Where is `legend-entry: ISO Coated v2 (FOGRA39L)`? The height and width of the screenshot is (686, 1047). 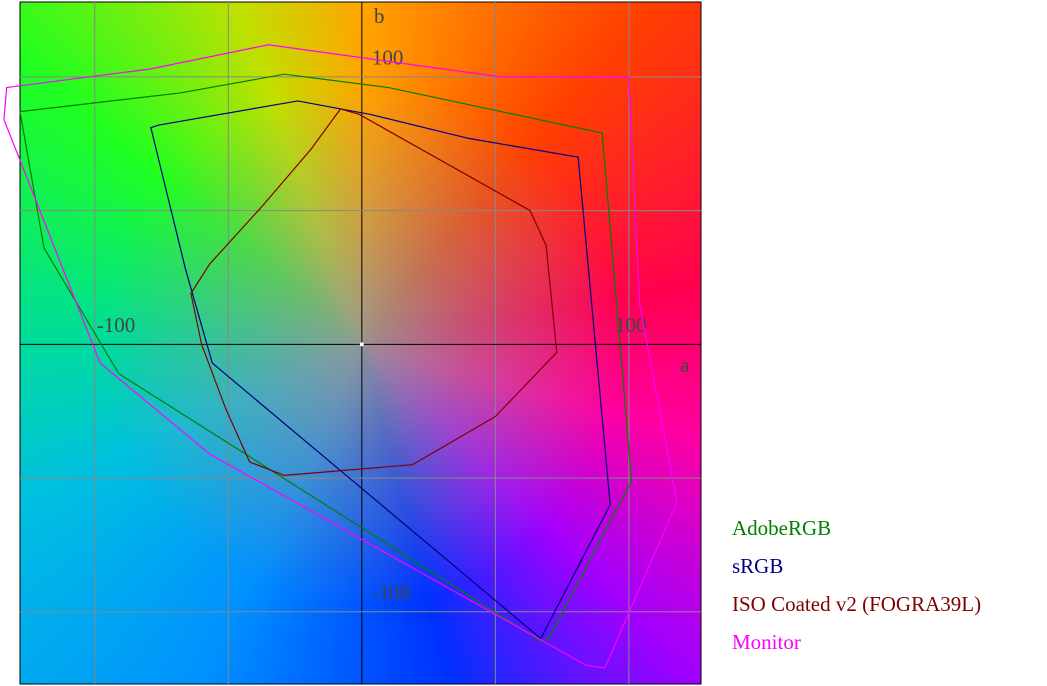 legend-entry: ISO Coated v2 (FOGRA39L) is located at coordinates (856, 604).